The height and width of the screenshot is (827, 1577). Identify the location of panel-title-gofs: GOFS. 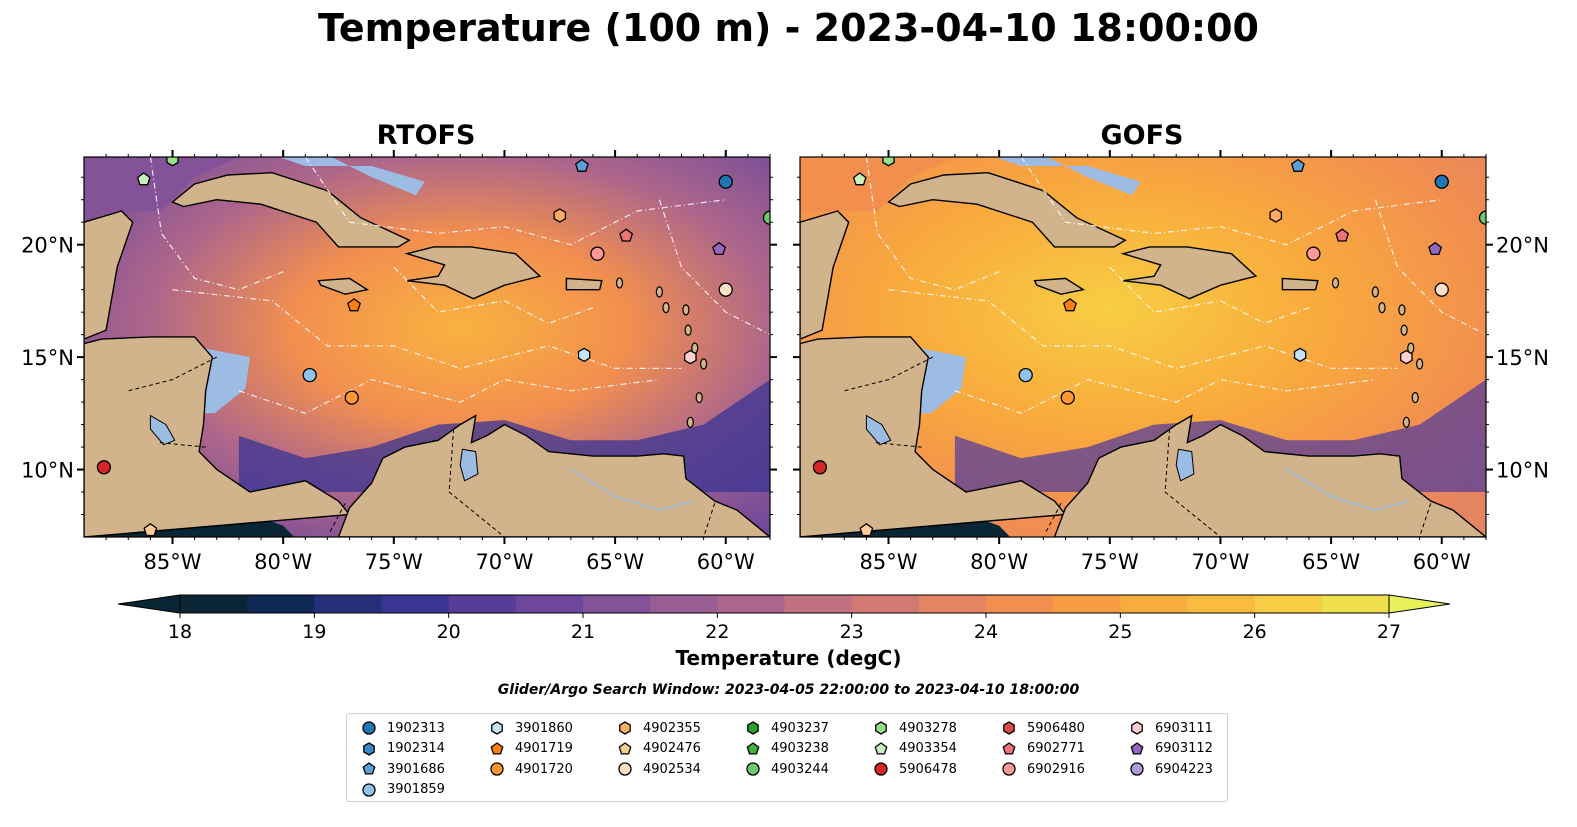
(1142, 135).